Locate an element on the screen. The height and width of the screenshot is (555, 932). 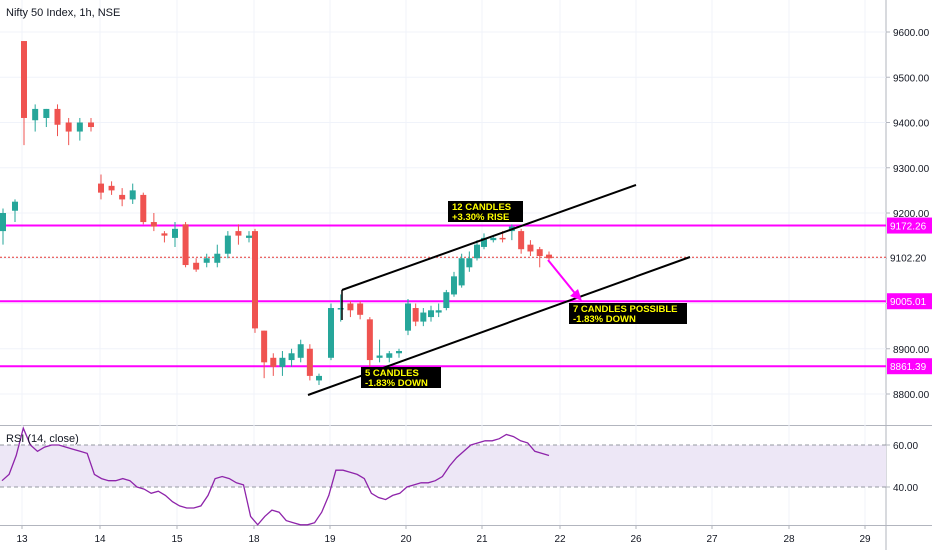
rsi-tick-label: 60.00 is located at coordinates (905, 446).